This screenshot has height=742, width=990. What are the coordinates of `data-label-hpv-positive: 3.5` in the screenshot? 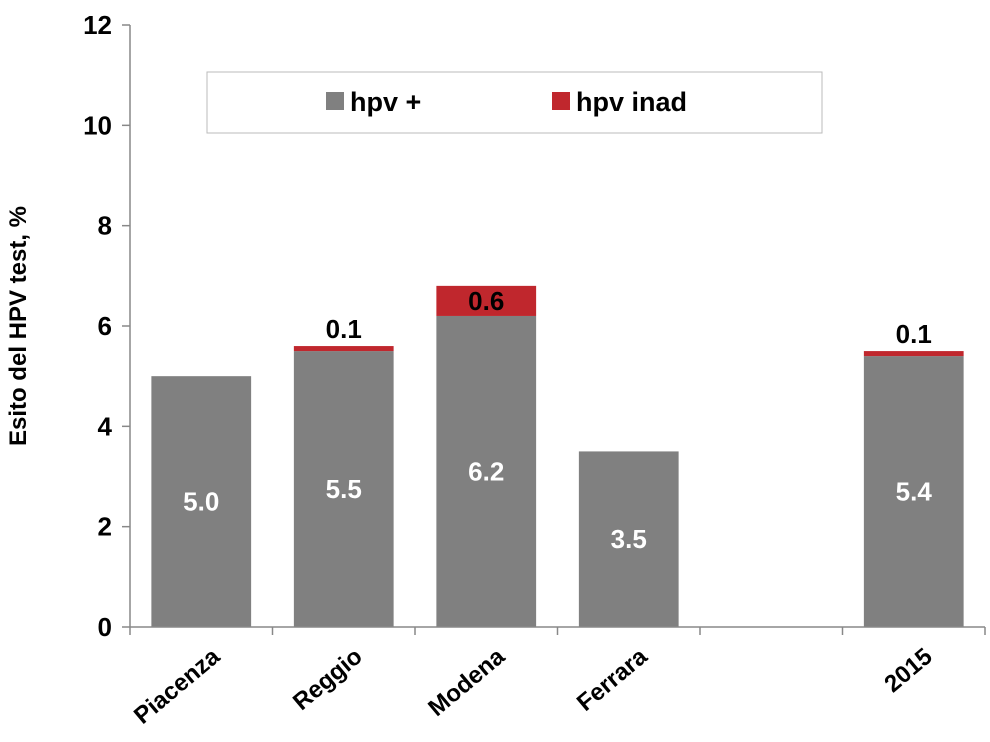 It's located at (629, 539).